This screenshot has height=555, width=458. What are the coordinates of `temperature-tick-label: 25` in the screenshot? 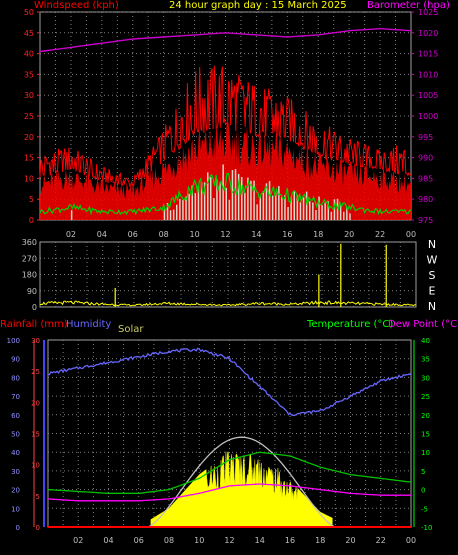 It's located at (425, 397).